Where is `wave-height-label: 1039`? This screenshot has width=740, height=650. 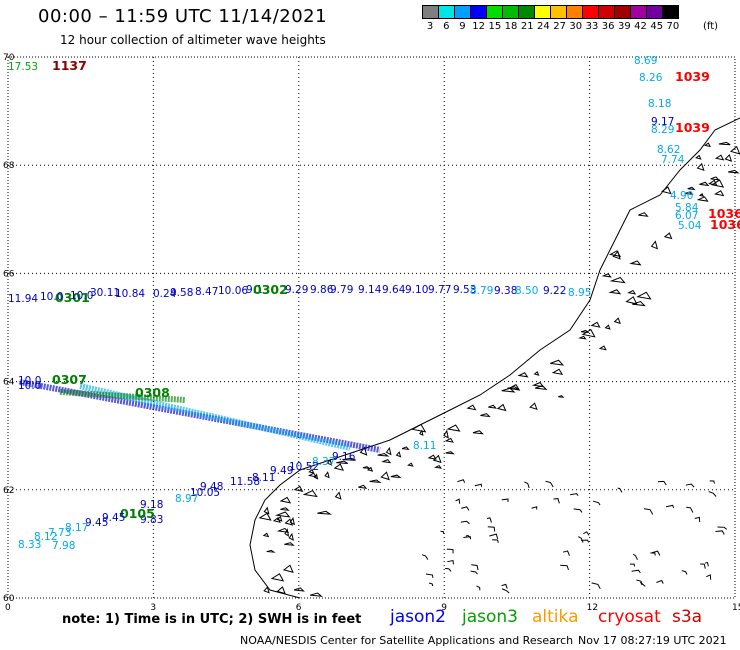 wave-height-label: 1039 is located at coordinates (692, 127).